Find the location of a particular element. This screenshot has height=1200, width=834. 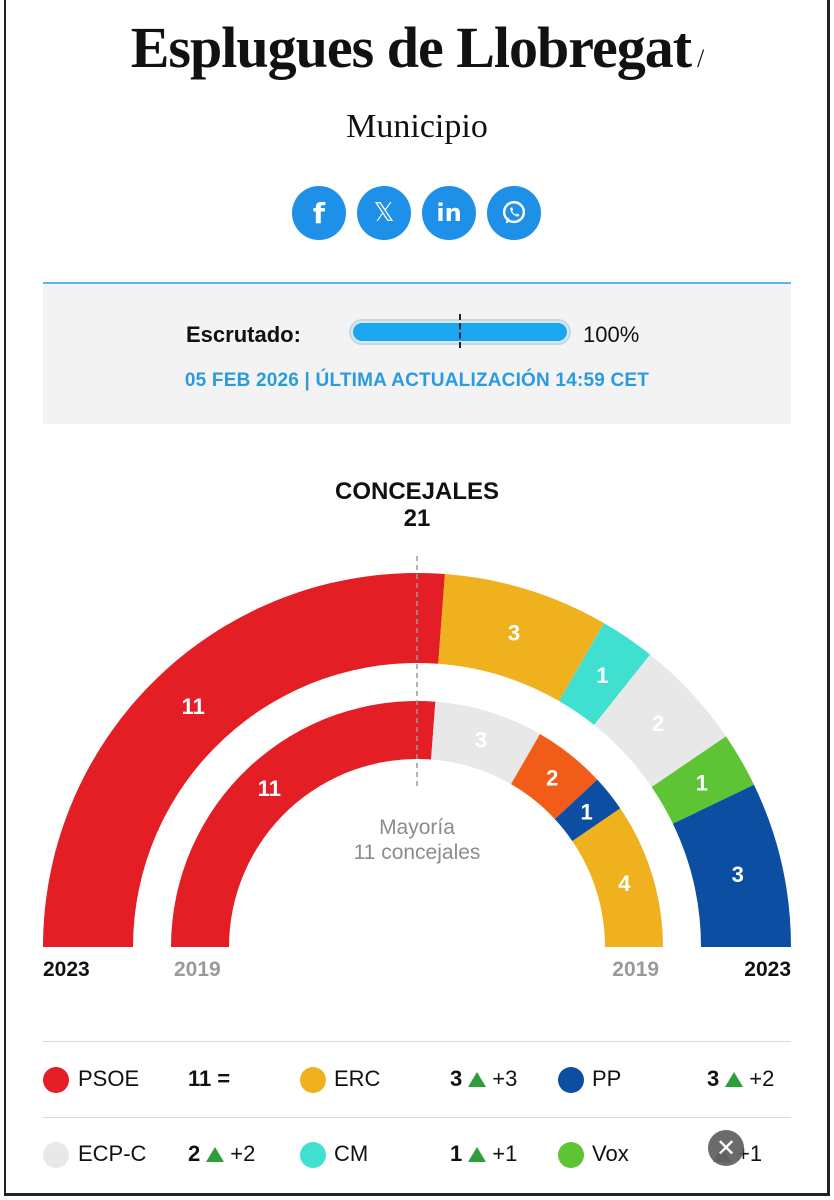

count-progress-midmark is located at coordinates (460, 331).